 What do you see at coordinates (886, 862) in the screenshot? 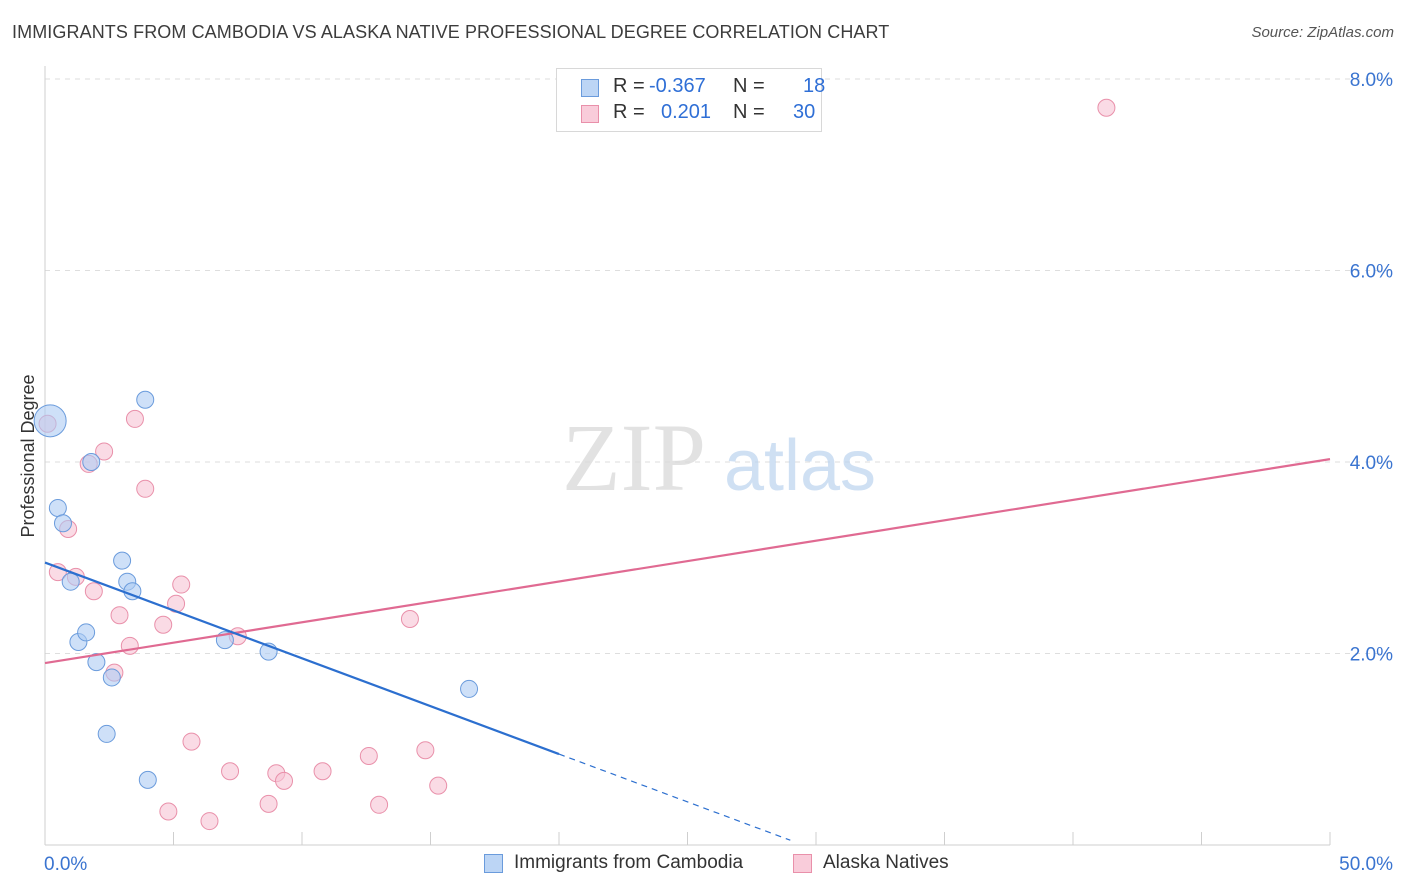
I see `legend-label-alaska: Alaska Natives` at bounding box center [886, 862].